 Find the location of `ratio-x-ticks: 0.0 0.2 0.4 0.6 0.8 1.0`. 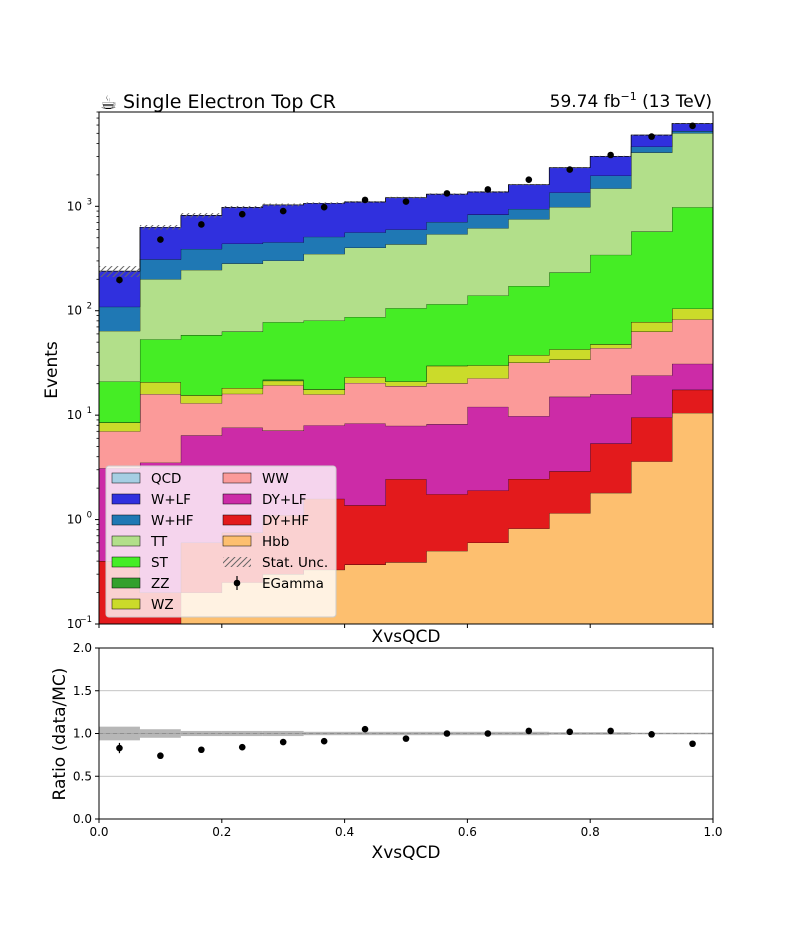

ratio-x-ticks: 0.0 0.2 0.4 0.6 0.8 1.0 is located at coordinates (406, 829).